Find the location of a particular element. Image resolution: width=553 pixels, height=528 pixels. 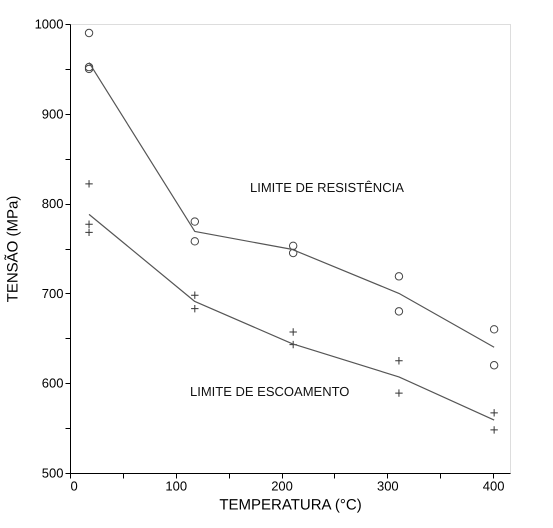

annotation: LIMITE DE ESCOAMENTO is located at coordinates (270, 391).